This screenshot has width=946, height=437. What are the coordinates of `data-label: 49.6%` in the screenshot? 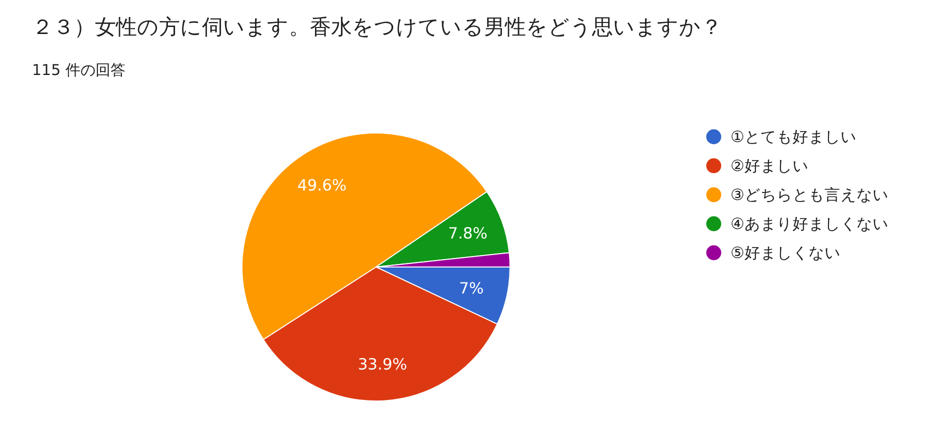 It's located at (322, 185).